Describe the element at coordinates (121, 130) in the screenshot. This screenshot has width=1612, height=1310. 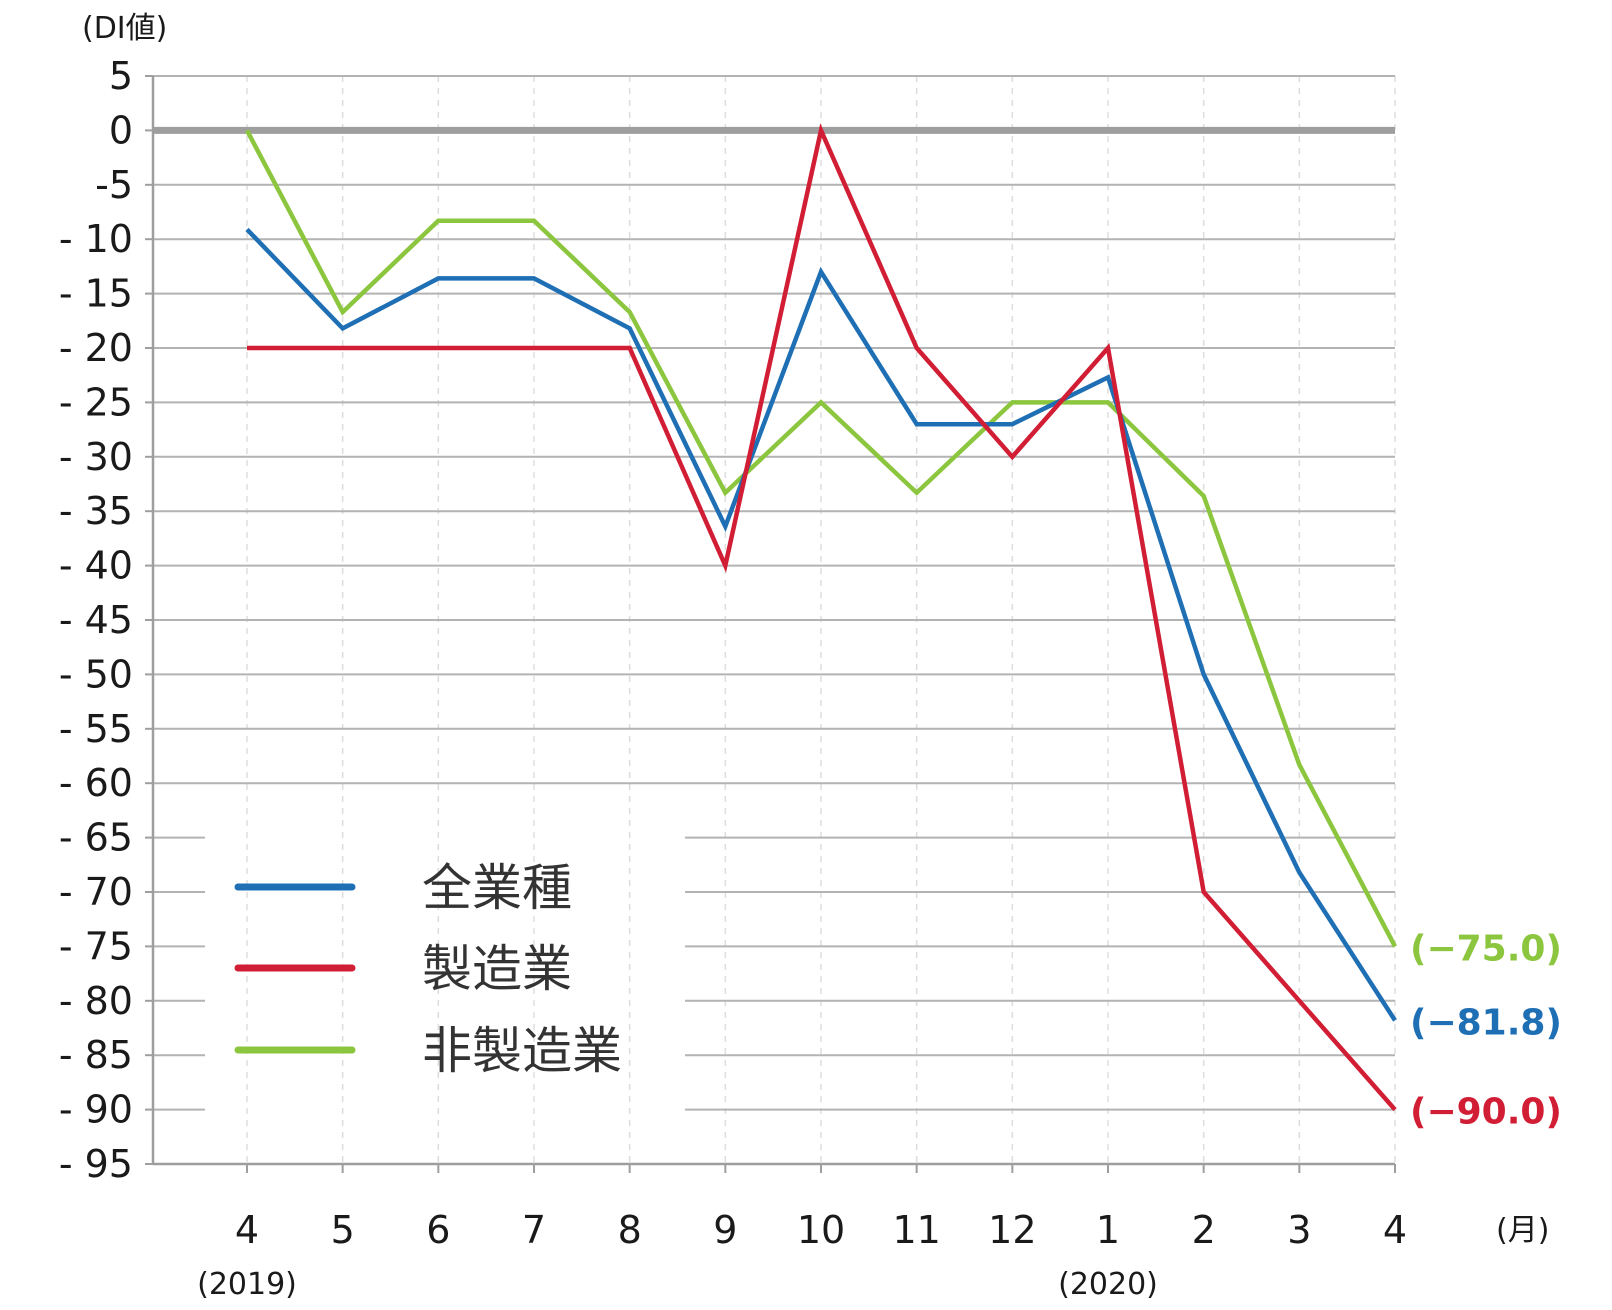
I see `y-tick-label: 0` at that location.